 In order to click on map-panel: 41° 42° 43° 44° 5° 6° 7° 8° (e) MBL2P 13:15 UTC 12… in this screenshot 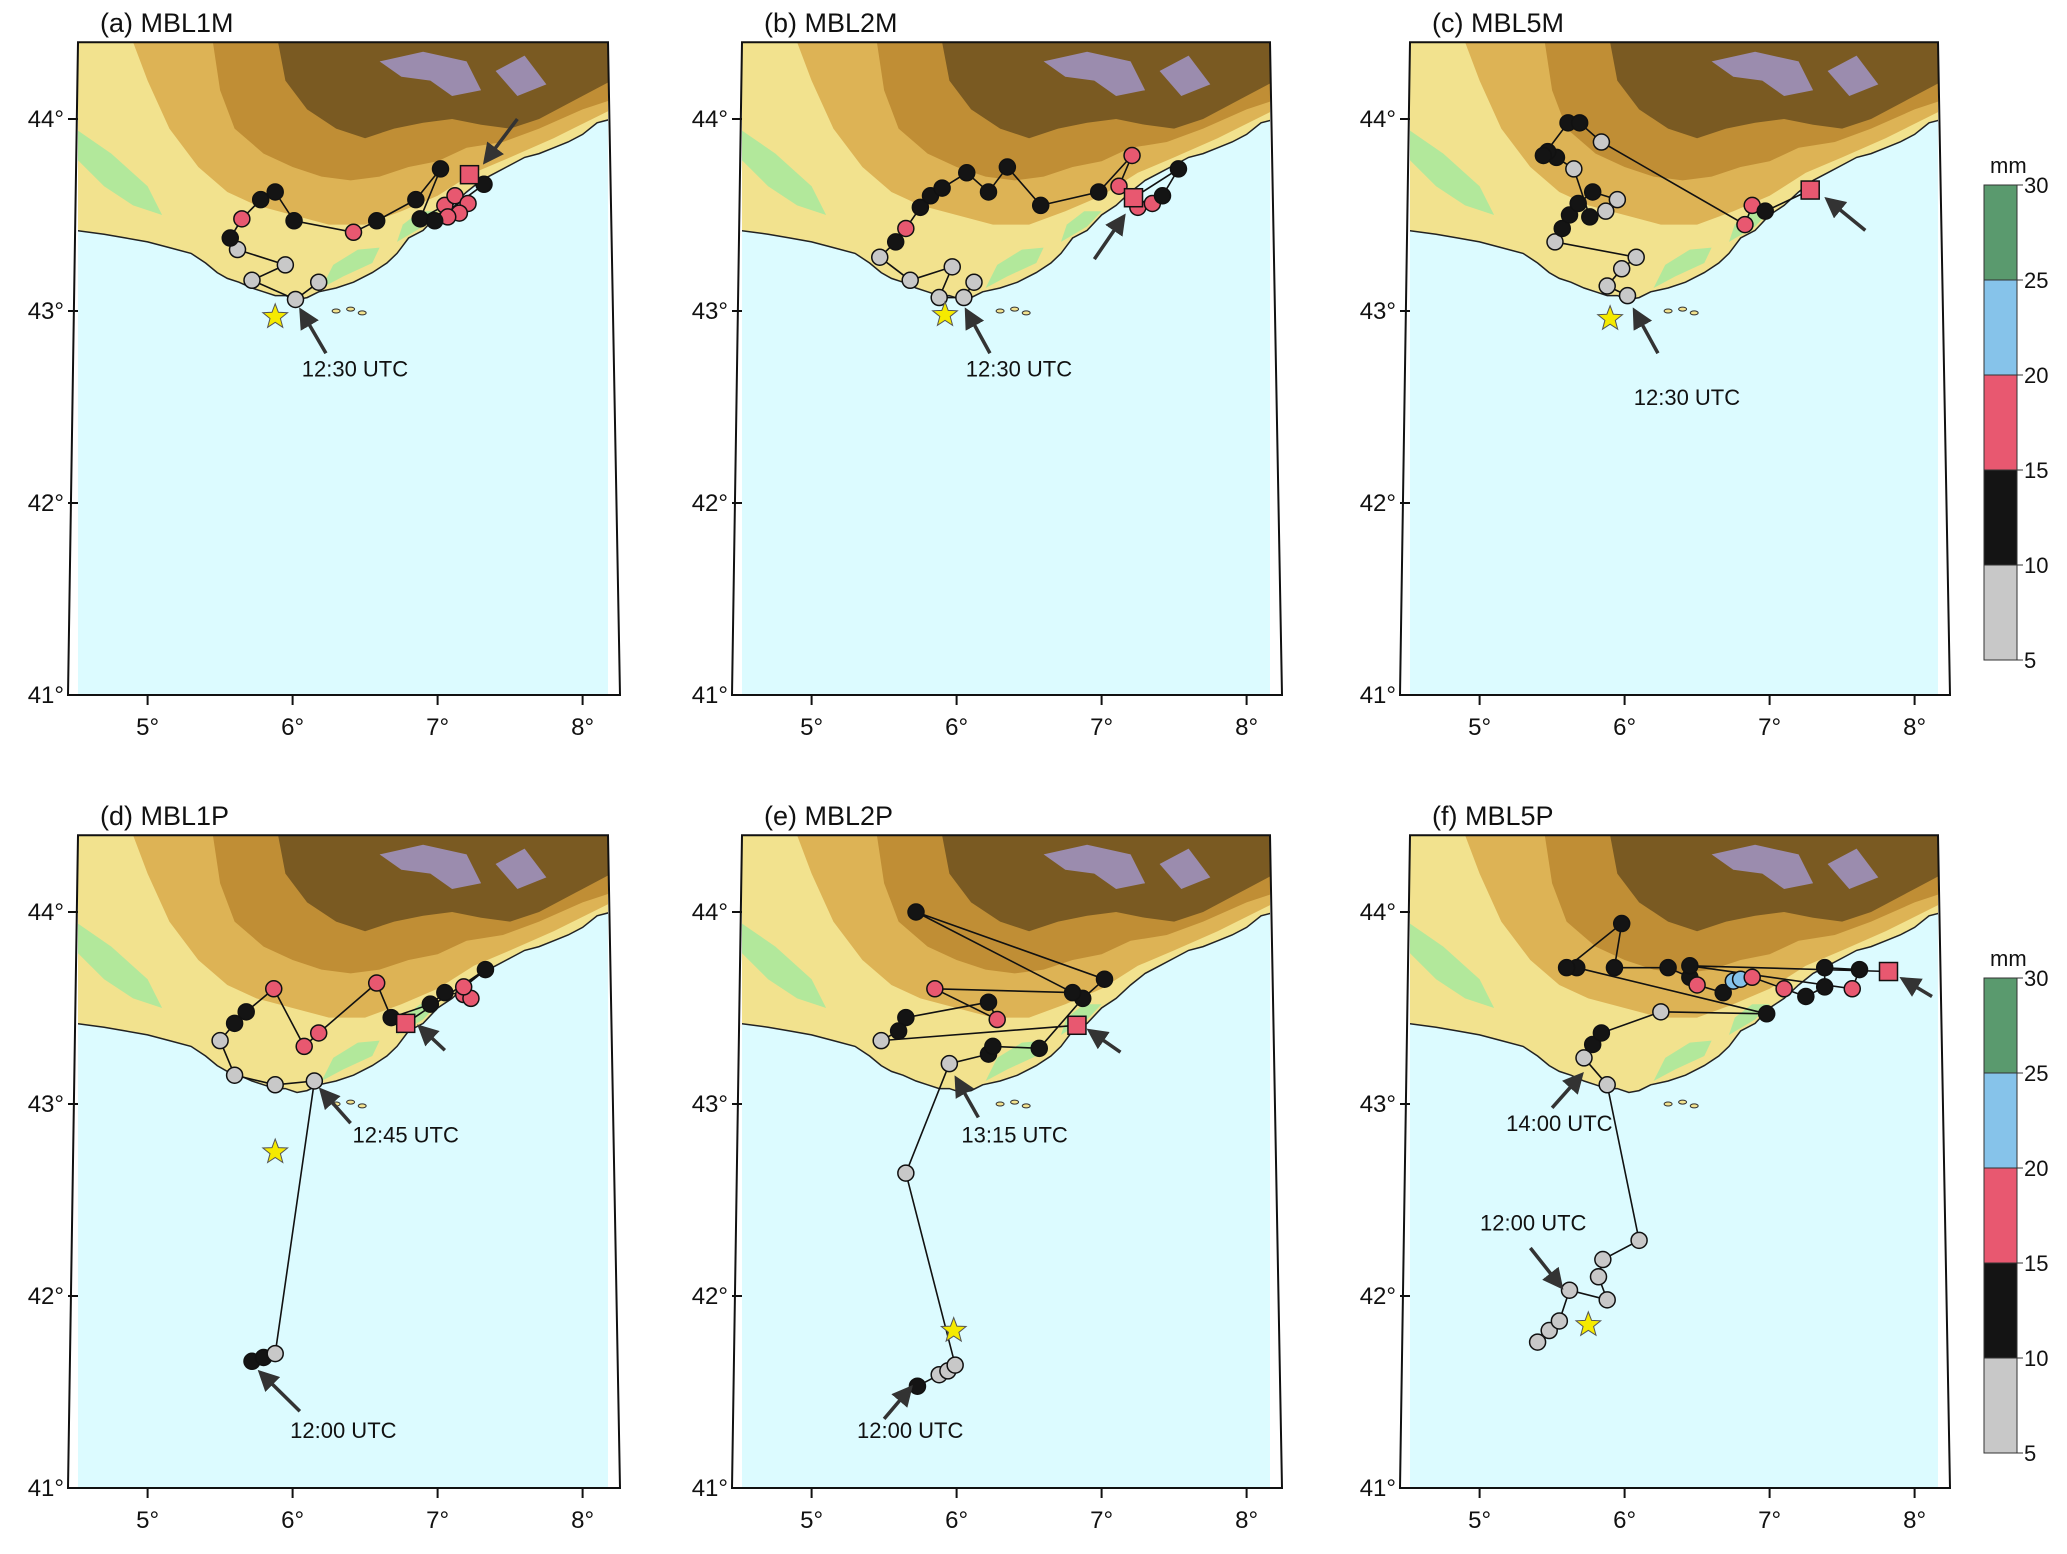, I will do `click(988, 1167)`.